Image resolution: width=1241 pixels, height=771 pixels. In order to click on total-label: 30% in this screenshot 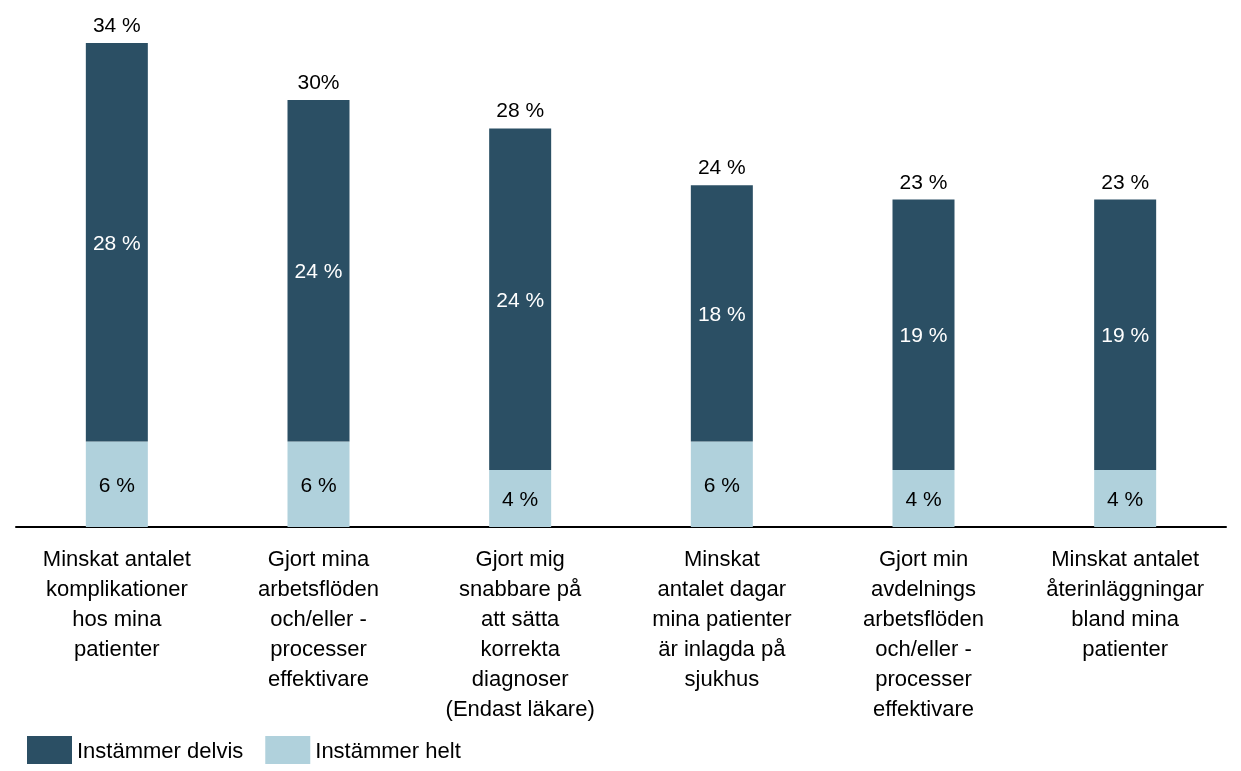, I will do `click(318, 81)`.